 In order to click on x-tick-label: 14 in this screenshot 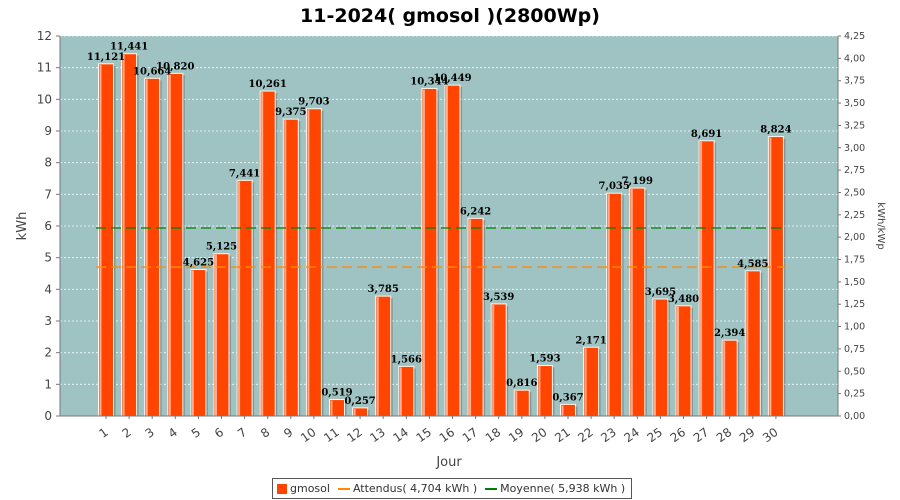, I will do `click(400, 435)`.